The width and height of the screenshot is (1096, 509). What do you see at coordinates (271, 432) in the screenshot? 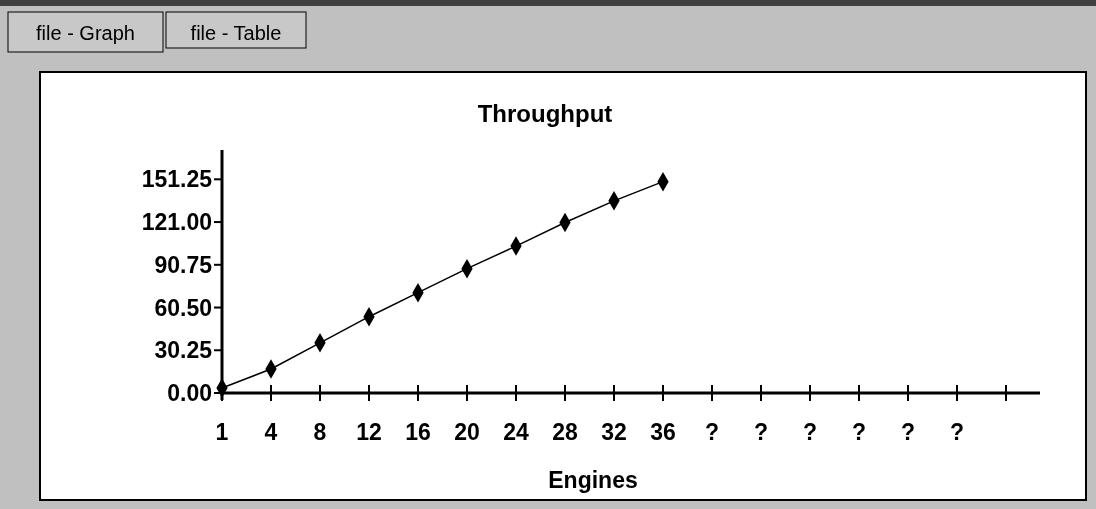
I see `x-tick-label: 4` at bounding box center [271, 432].